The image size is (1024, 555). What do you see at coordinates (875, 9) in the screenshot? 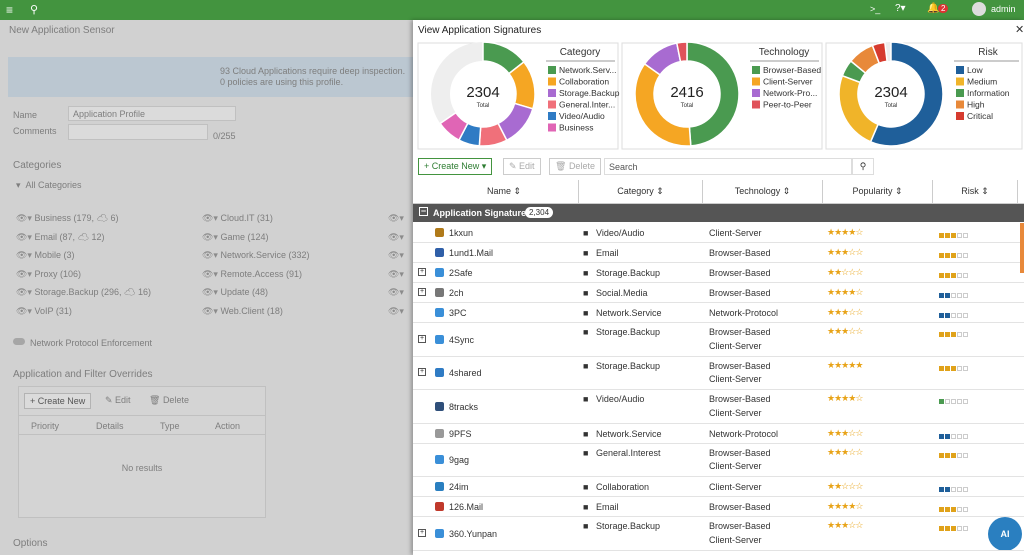
I see `cli-icon: >_` at bounding box center [875, 9].